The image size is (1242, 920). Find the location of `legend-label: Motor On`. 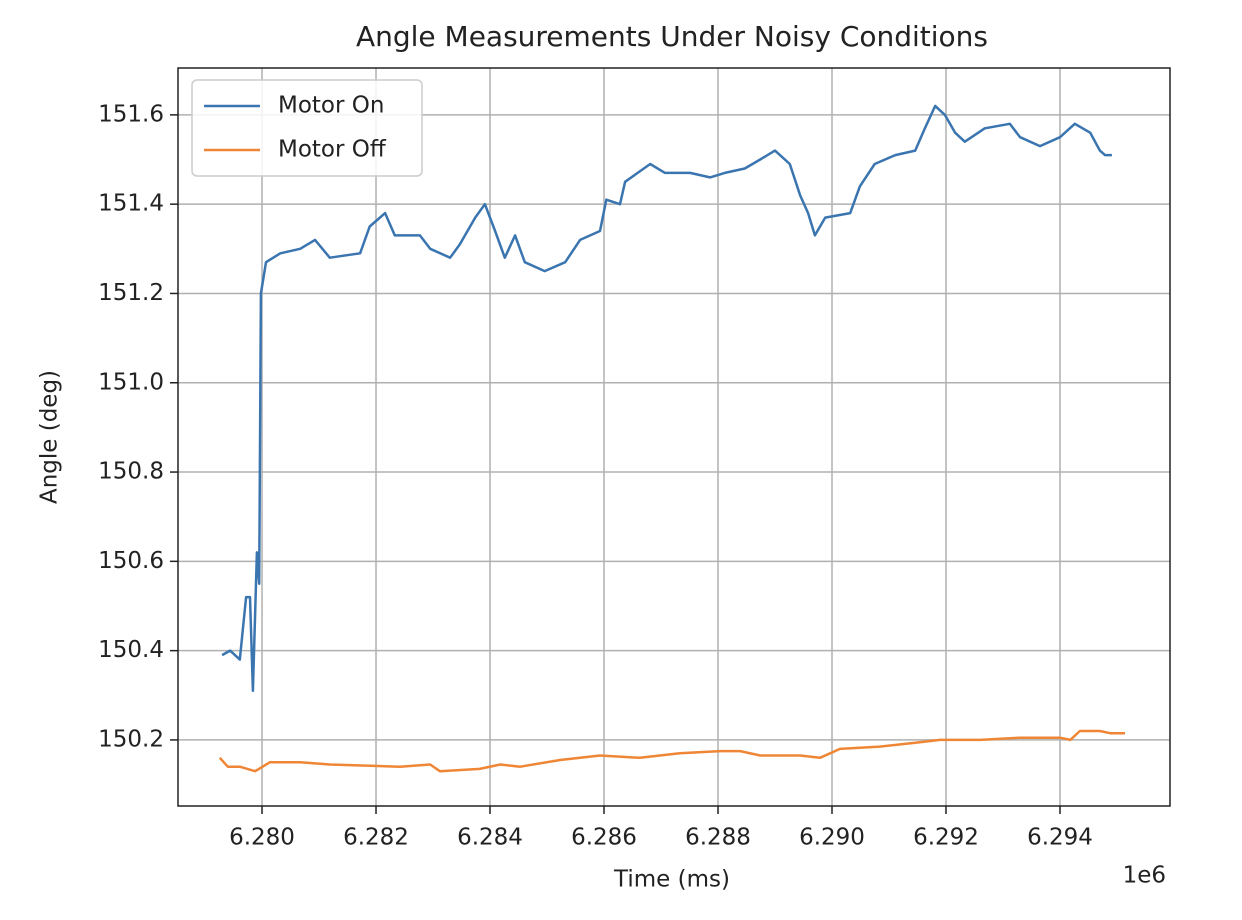

legend-label: Motor On is located at coordinates (331, 106).